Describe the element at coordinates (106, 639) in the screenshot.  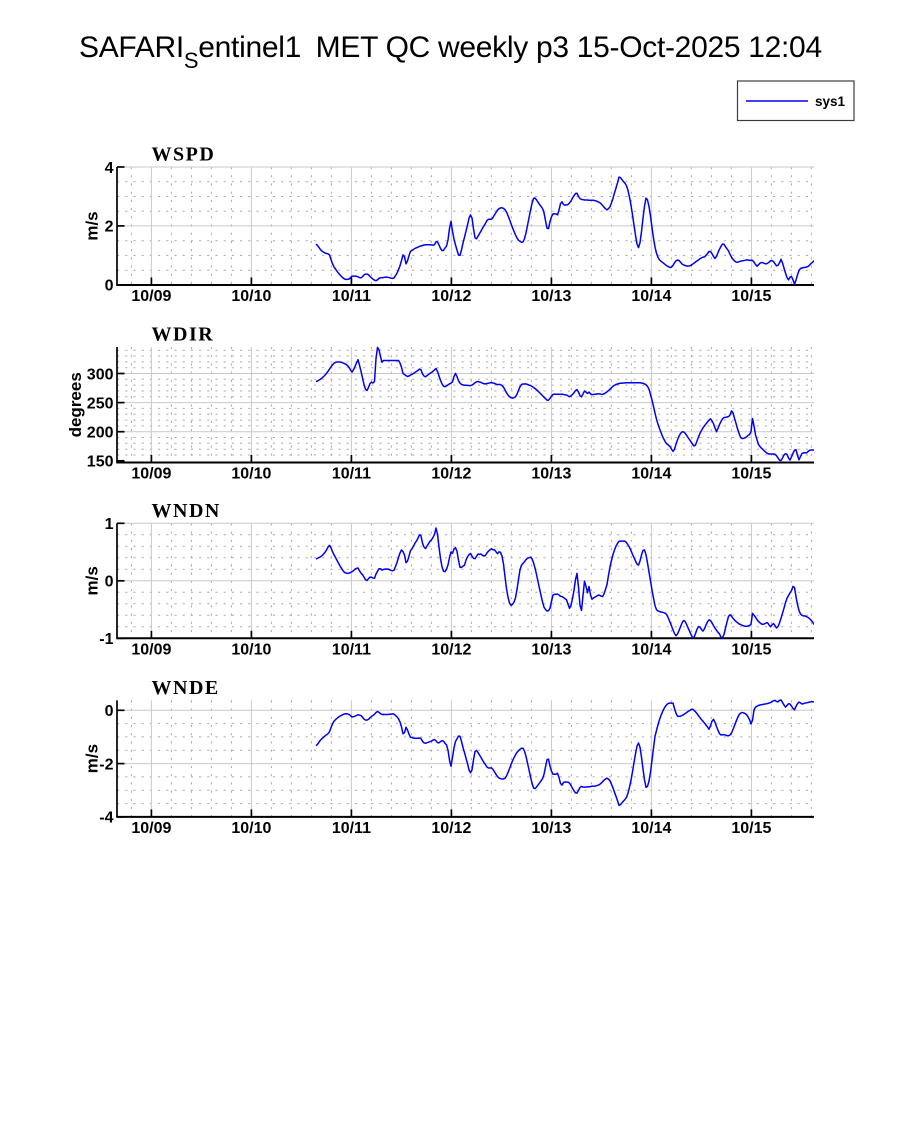
I see `svg-text: -1` at that location.